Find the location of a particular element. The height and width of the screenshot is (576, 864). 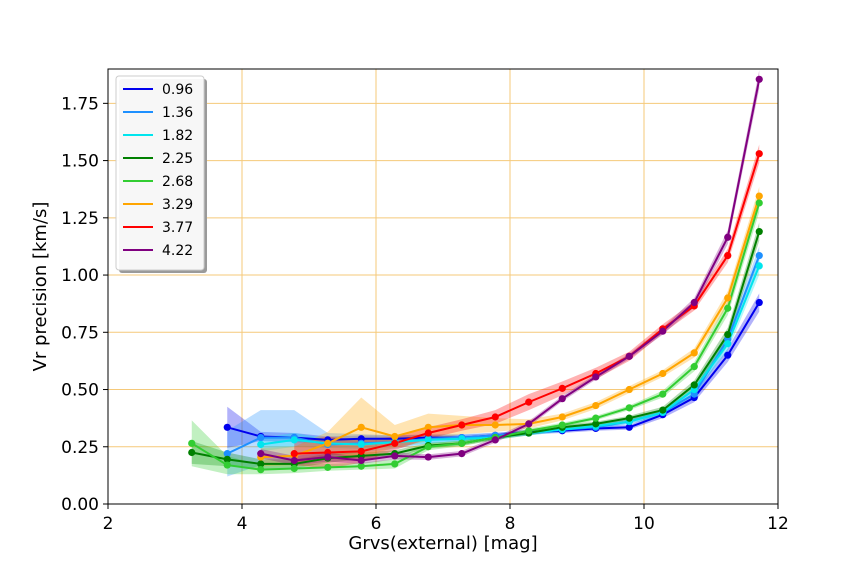

x-tick-label: 12 is located at coordinates (778, 524).